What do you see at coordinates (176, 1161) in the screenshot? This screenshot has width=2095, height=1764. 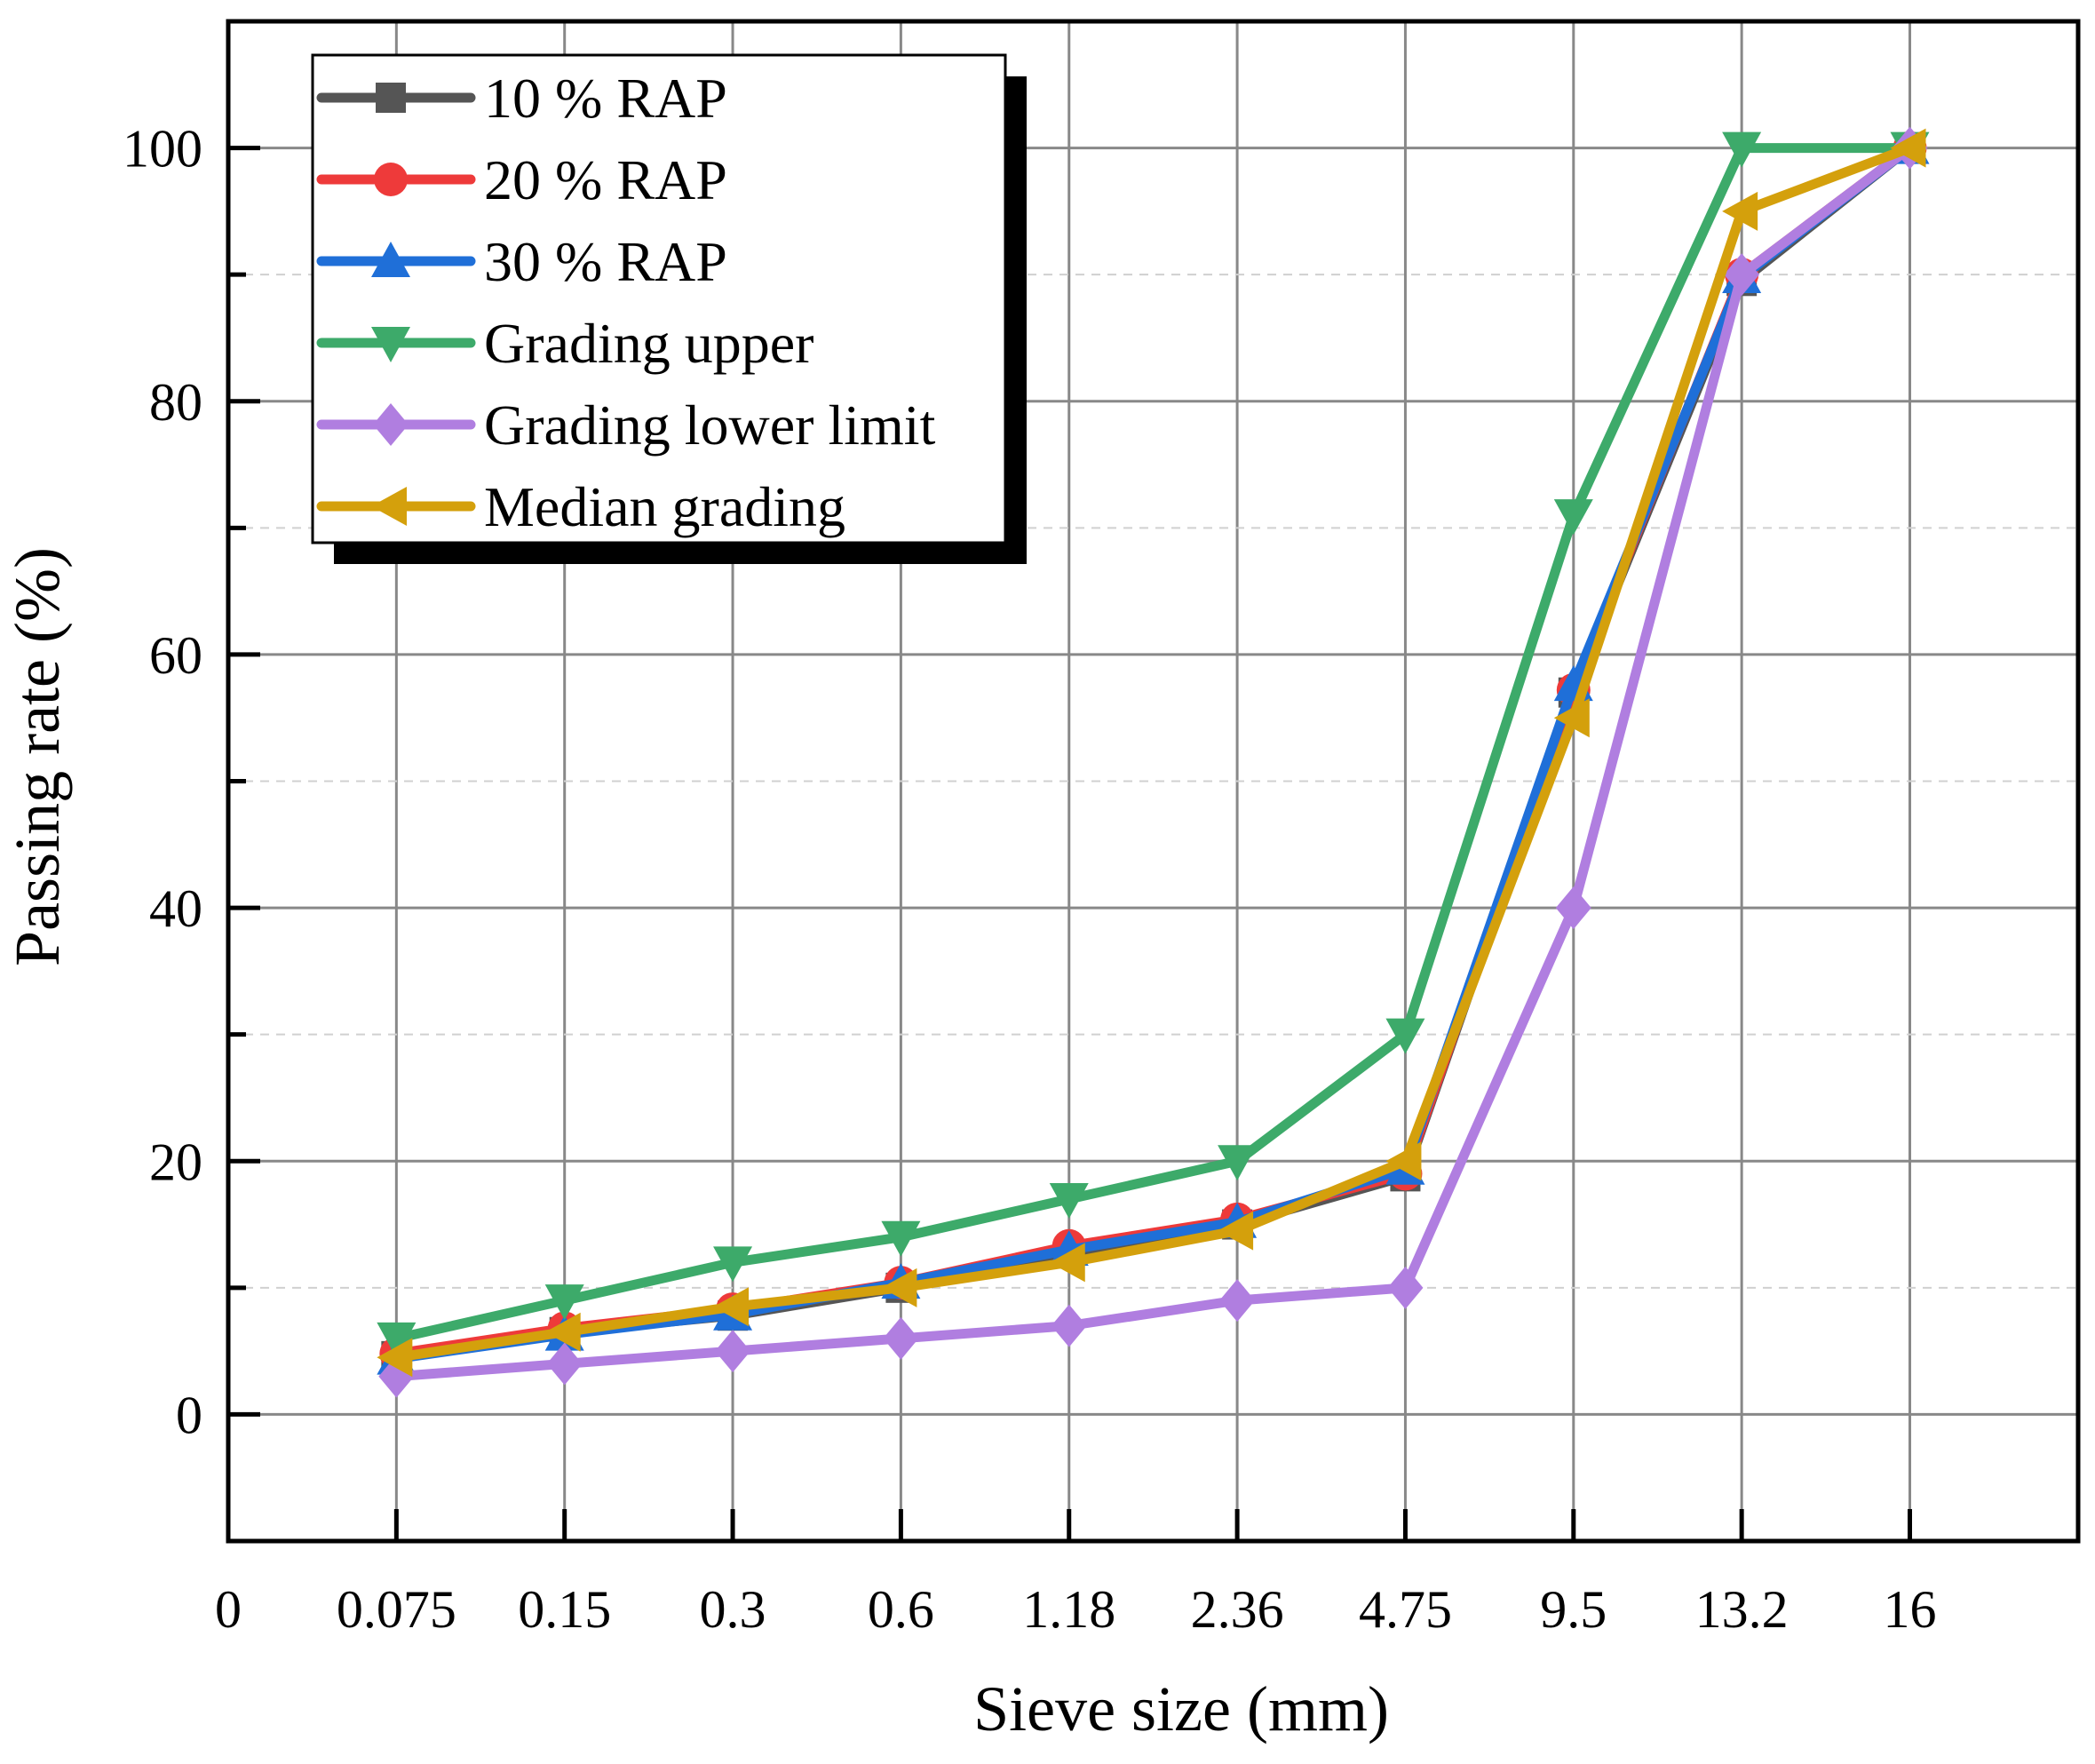 I see `y-tick-label: 20` at bounding box center [176, 1161].